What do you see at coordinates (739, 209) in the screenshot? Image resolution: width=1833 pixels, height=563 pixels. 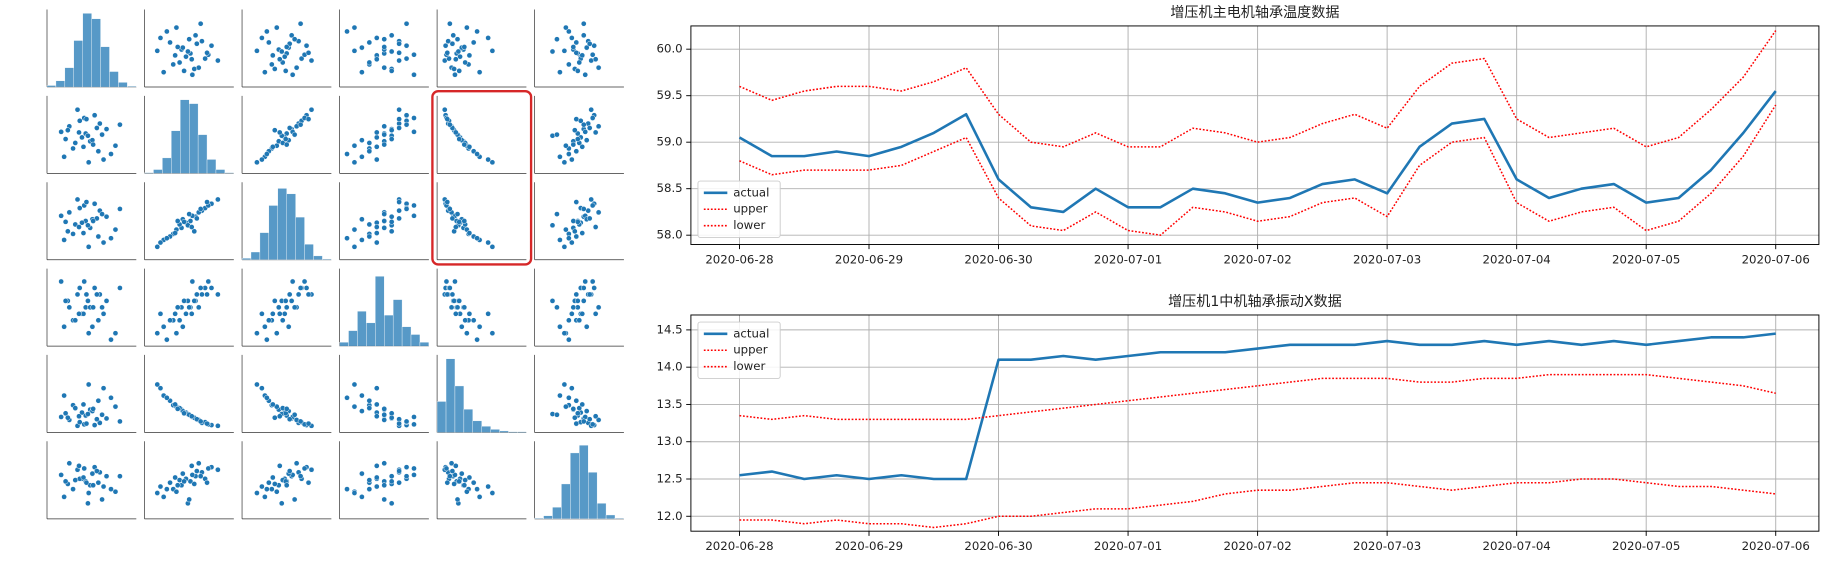 I see `legend-box` at bounding box center [739, 209].